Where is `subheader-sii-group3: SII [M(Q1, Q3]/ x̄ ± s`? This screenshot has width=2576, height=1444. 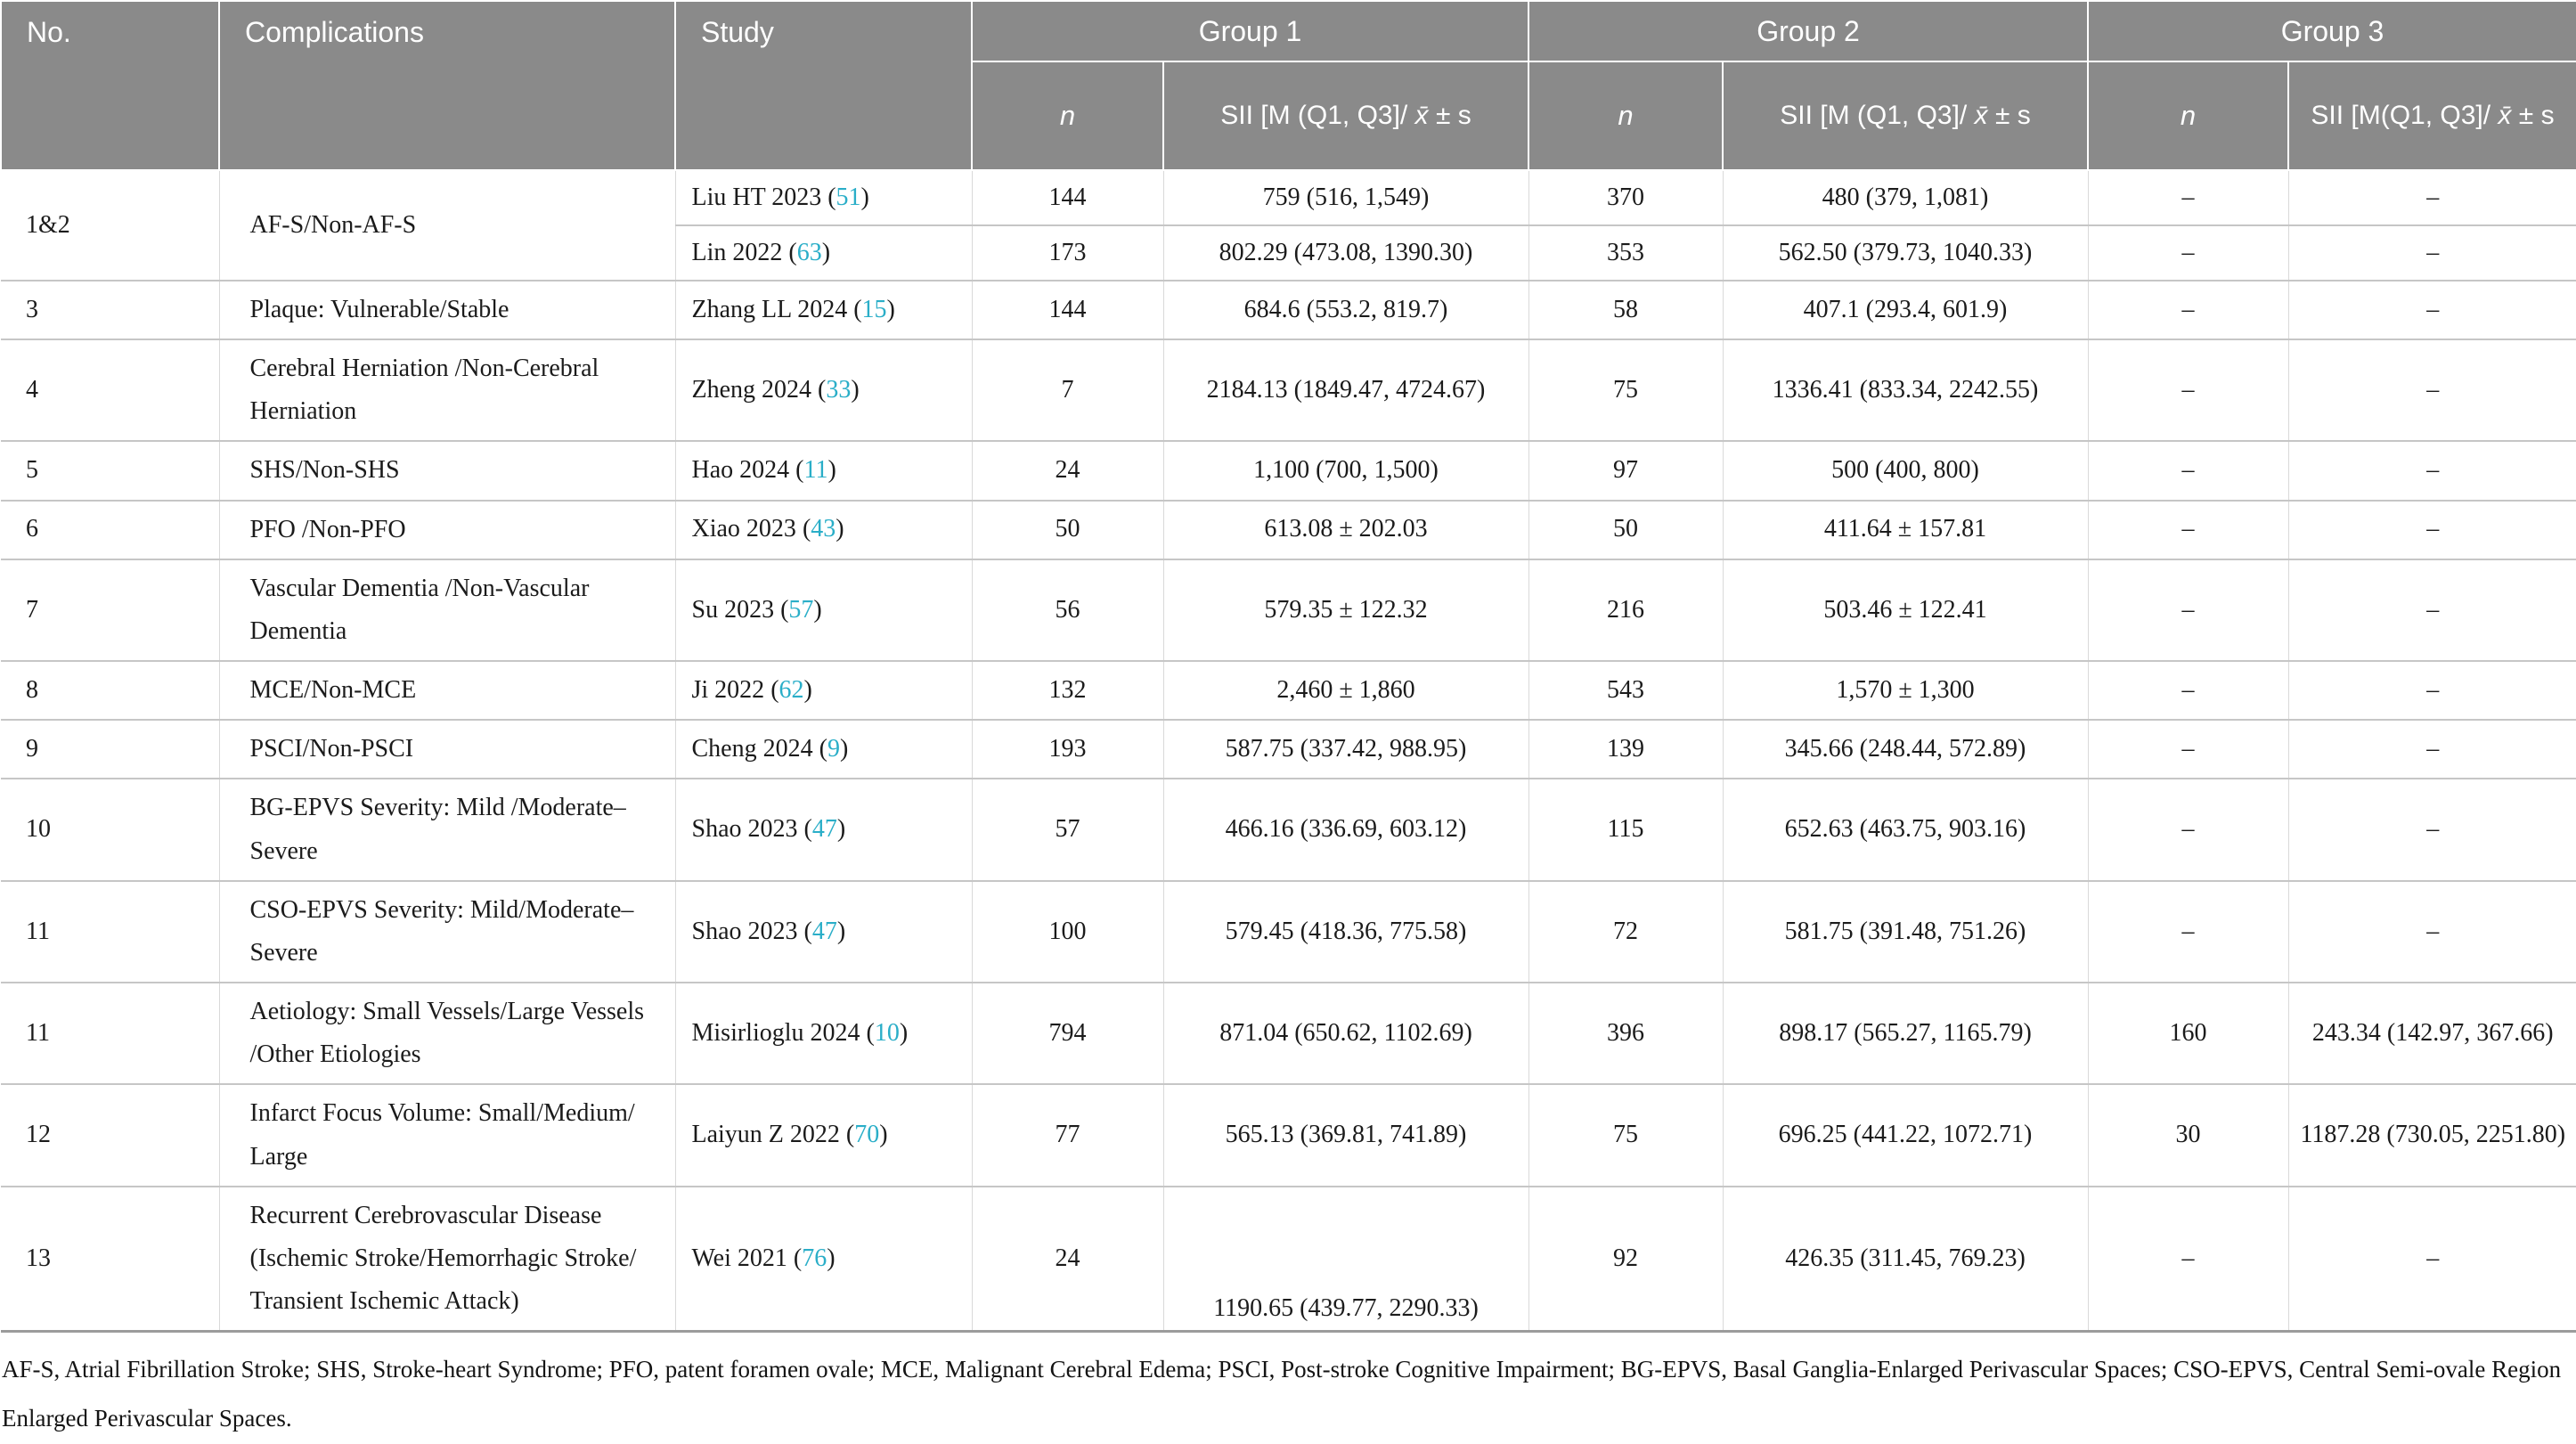
subheader-sii-group3: SII [M(Q1, Q3]/ x̄ ± s is located at coordinates (2431, 116).